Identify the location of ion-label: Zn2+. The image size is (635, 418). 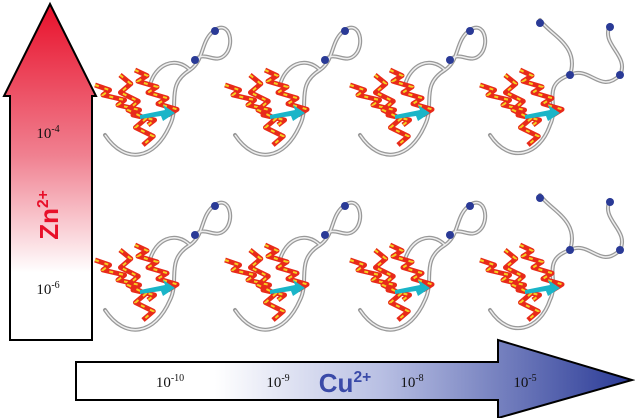
(49, 215).